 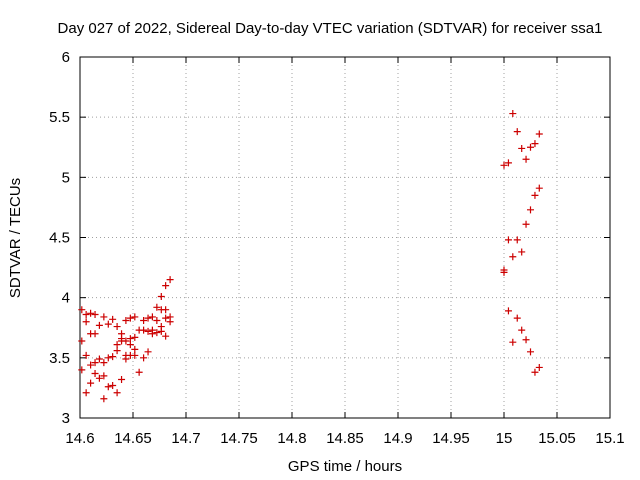 I want to click on y-tick-label: 5.5, so click(x=59, y=117).